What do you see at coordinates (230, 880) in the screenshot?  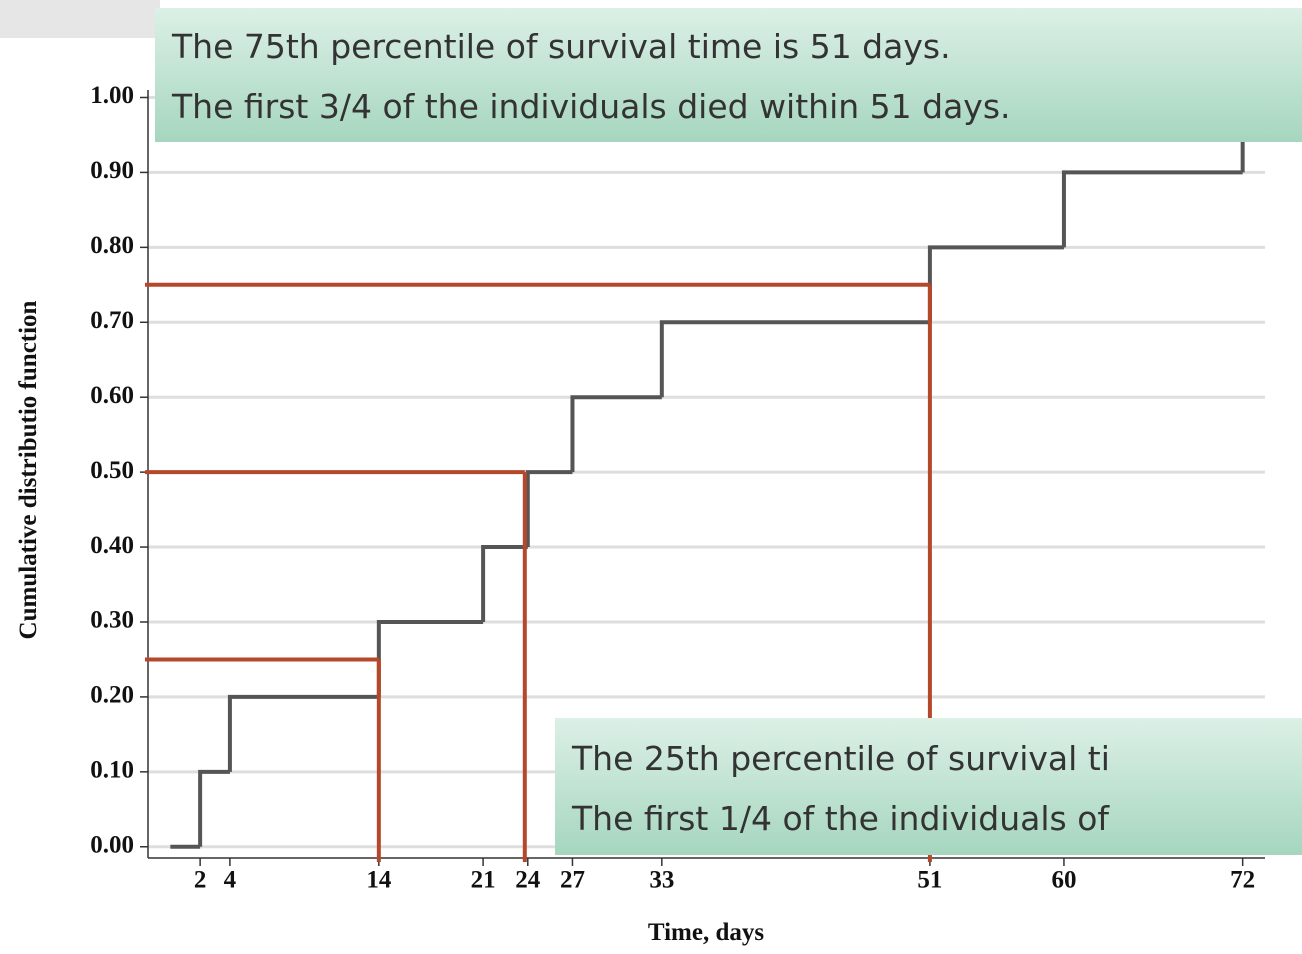 I see `x-tick-label: 4` at bounding box center [230, 880].